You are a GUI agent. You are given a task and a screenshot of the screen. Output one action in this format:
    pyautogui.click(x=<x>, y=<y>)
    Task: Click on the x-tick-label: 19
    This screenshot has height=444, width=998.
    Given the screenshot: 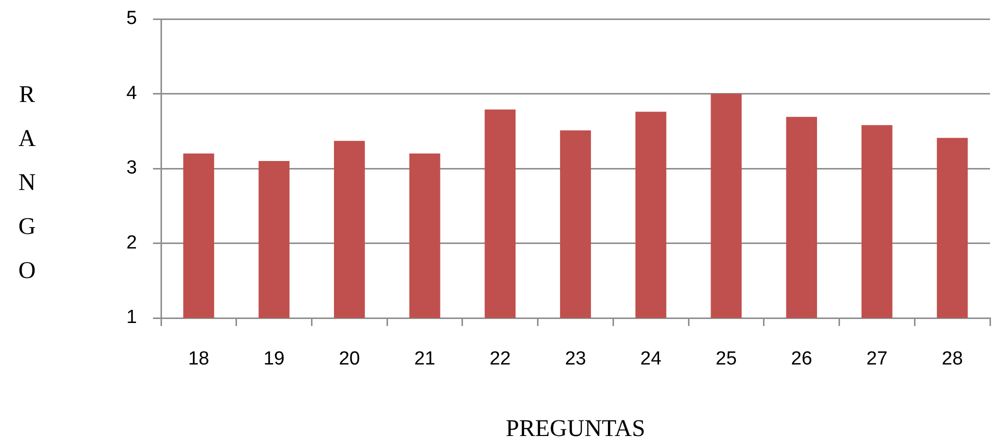 What is the action you would take?
    pyautogui.click(x=274, y=359)
    